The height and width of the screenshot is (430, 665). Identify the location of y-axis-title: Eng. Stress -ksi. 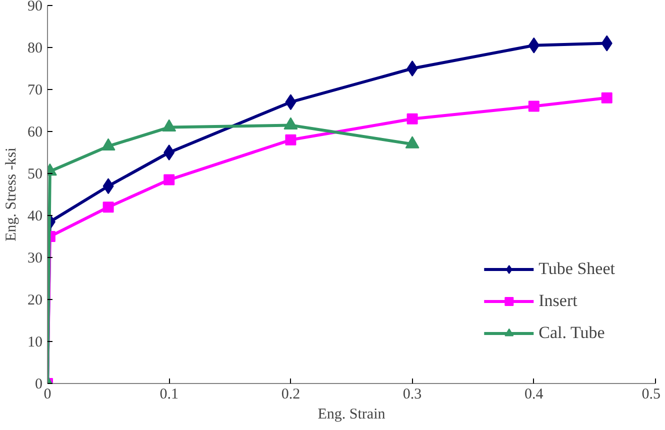
(12, 195).